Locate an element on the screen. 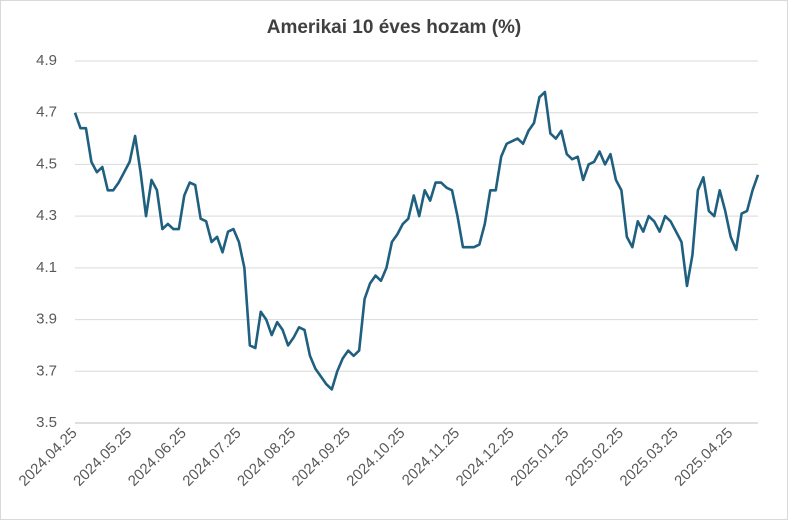 This screenshot has height=520, width=788. y-tick-label: 4.7 is located at coordinates (46, 112).